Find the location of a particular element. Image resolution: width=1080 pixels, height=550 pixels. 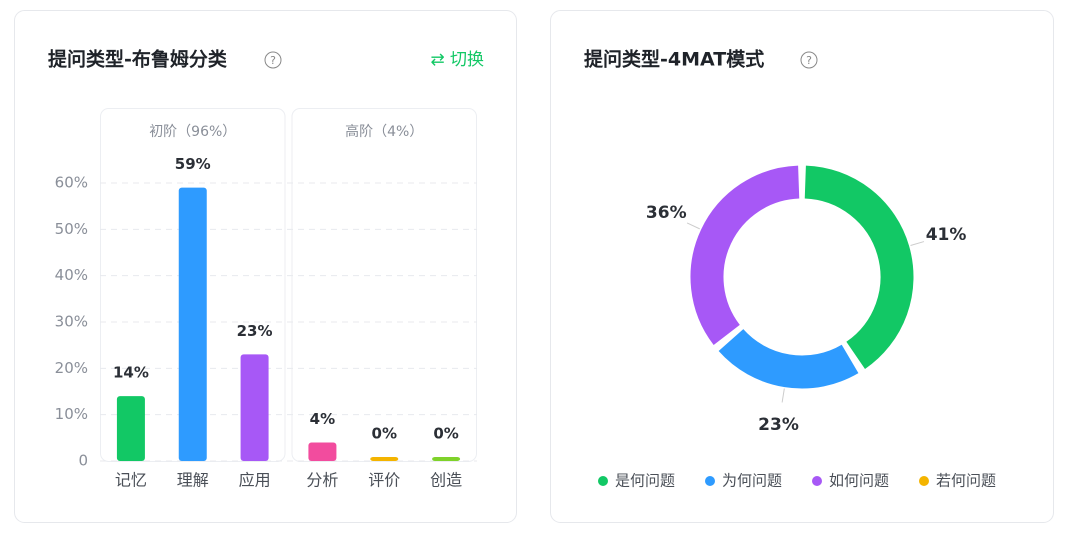

x-tick-label: 分析 is located at coordinates (322, 480).